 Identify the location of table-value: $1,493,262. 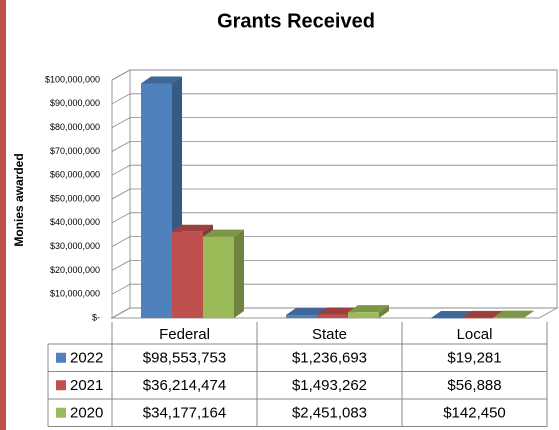
(329, 385).